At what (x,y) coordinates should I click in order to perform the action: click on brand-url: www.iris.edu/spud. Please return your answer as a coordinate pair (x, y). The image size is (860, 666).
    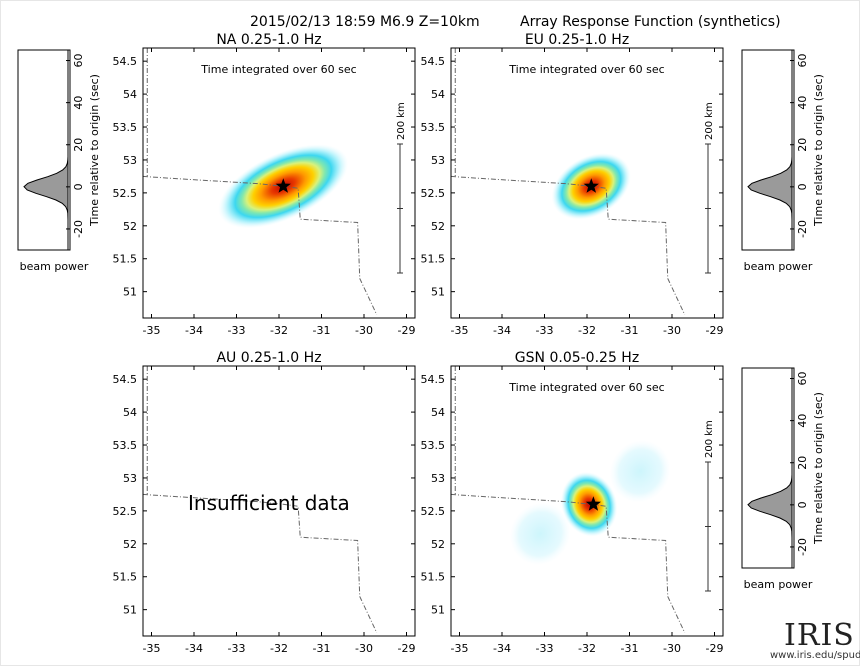
    Looking at the image, I should click on (815, 655).